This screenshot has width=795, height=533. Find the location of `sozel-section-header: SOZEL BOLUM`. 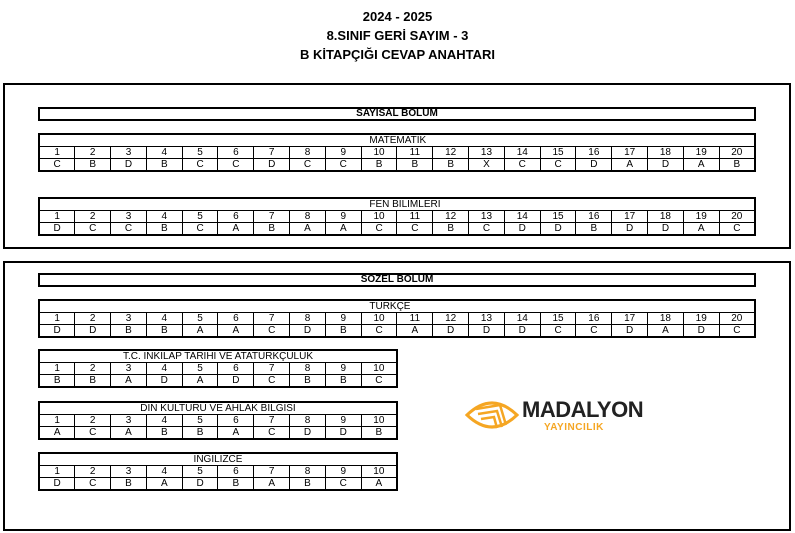

sozel-section-header: SOZEL BOLUM is located at coordinates (397, 280).